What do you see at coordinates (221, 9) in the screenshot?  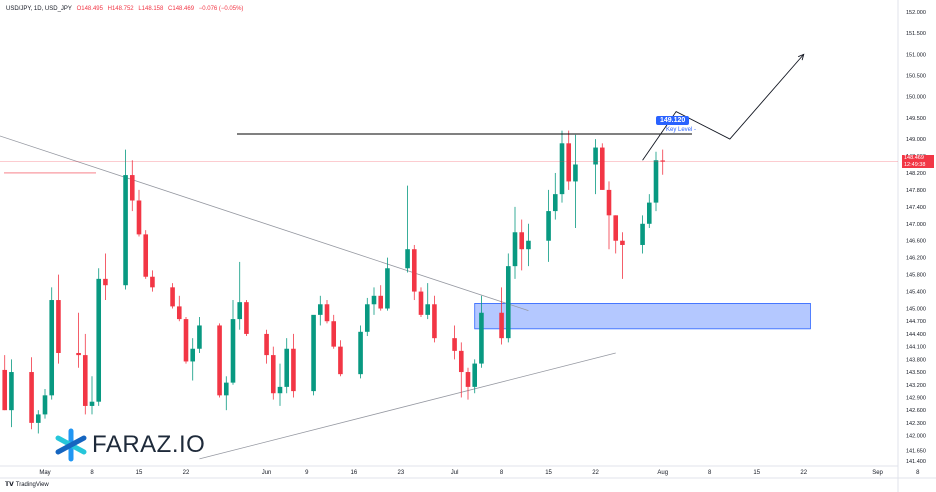 I see `change-value: −0.076 (−0.05%)` at bounding box center [221, 9].